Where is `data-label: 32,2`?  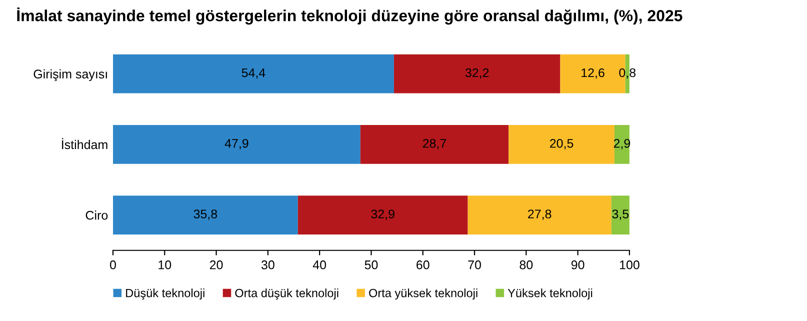
data-label: 32,2 is located at coordinates (477, 73).